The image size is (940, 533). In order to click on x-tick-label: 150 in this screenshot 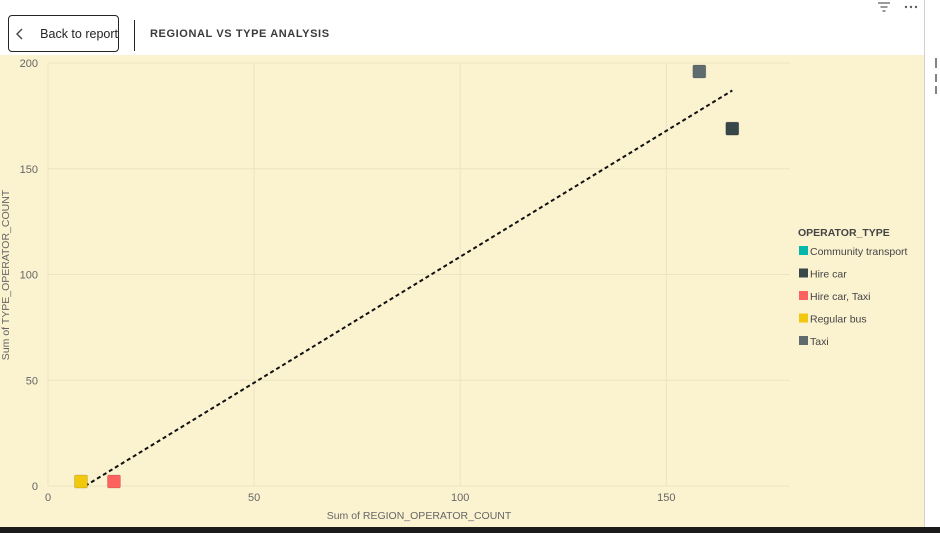, I will do `click(666, 498)`.